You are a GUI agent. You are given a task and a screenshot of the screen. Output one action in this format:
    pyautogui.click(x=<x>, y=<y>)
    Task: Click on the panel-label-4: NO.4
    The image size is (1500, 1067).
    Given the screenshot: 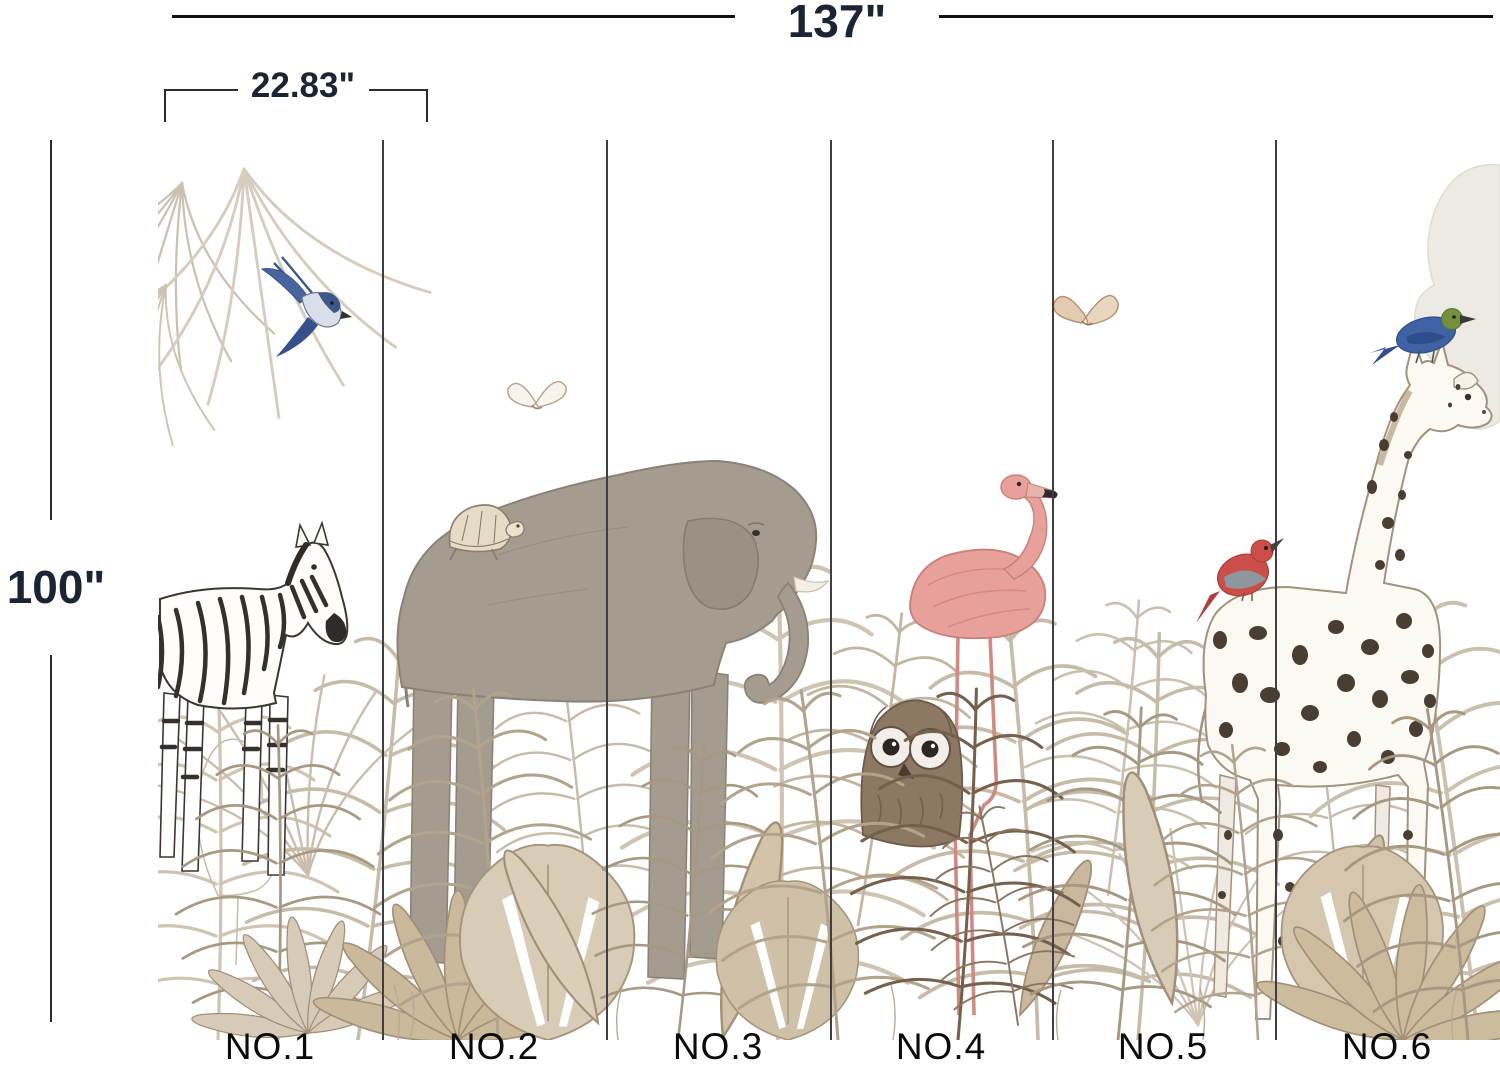 What is the action you would take?
    pyautogui.click(x=941, y=1046)
    